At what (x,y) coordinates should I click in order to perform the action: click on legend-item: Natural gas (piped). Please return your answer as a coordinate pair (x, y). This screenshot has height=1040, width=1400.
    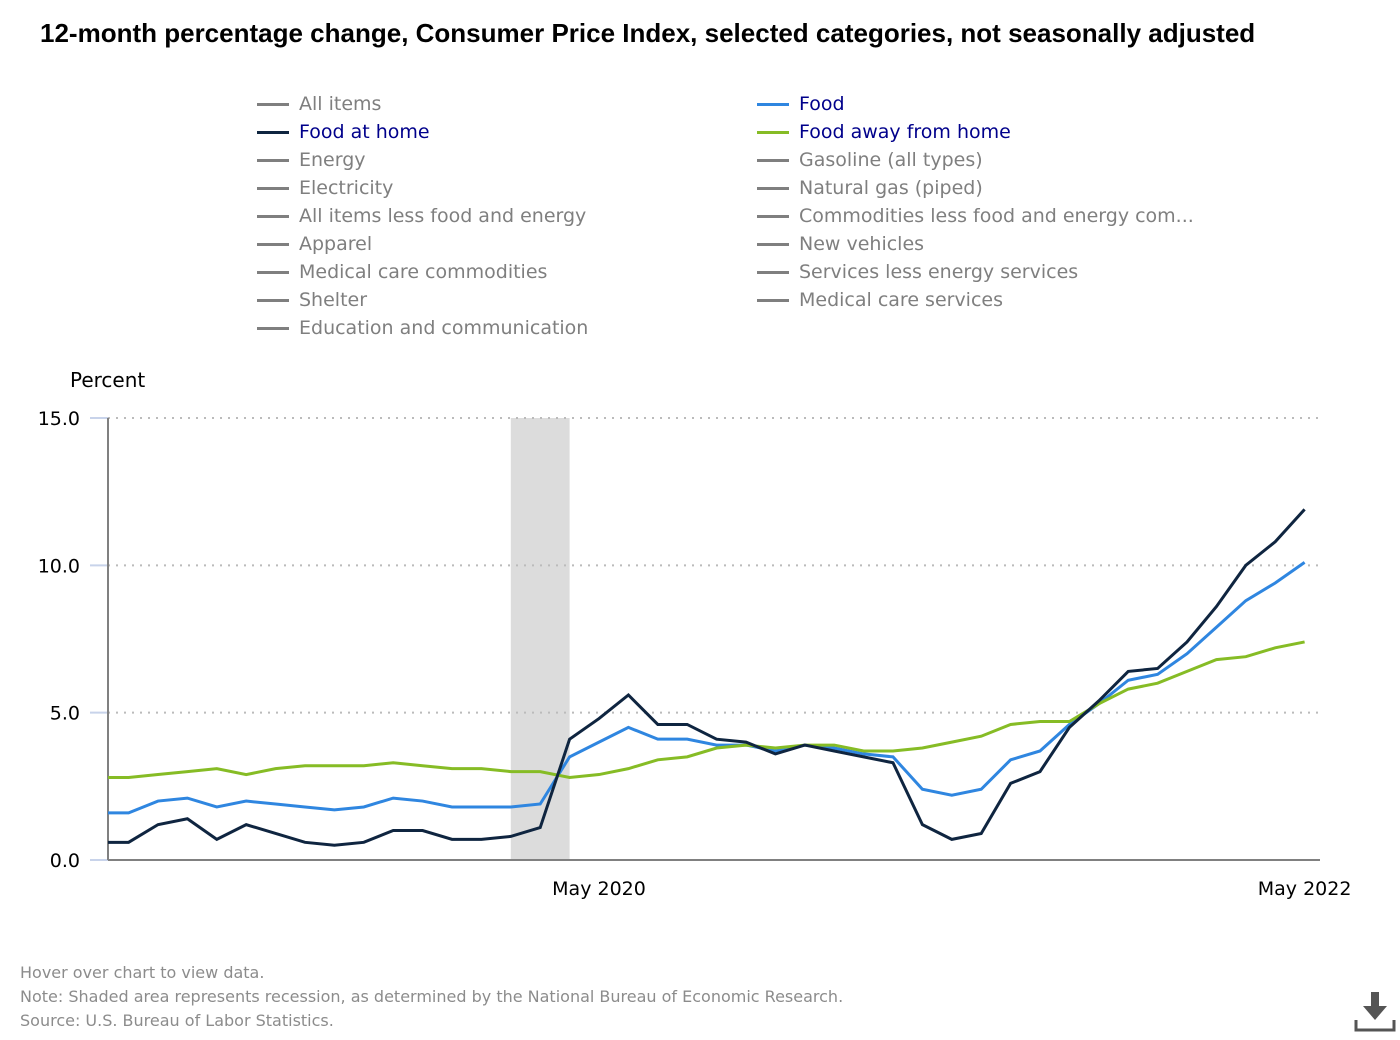
    Looking at the image, I should click on (870, 188).